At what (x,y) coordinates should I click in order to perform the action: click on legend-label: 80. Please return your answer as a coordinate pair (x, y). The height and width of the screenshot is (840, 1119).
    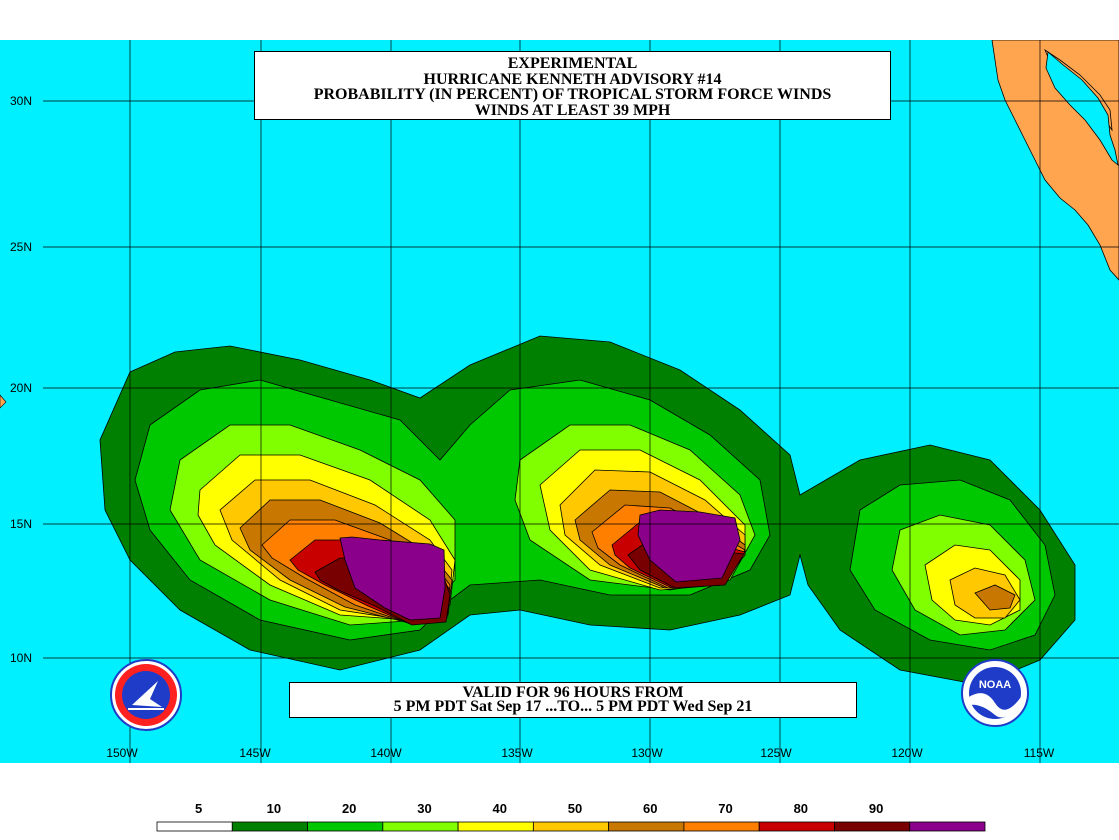
    Looking at the image, I should click on (801, 808).